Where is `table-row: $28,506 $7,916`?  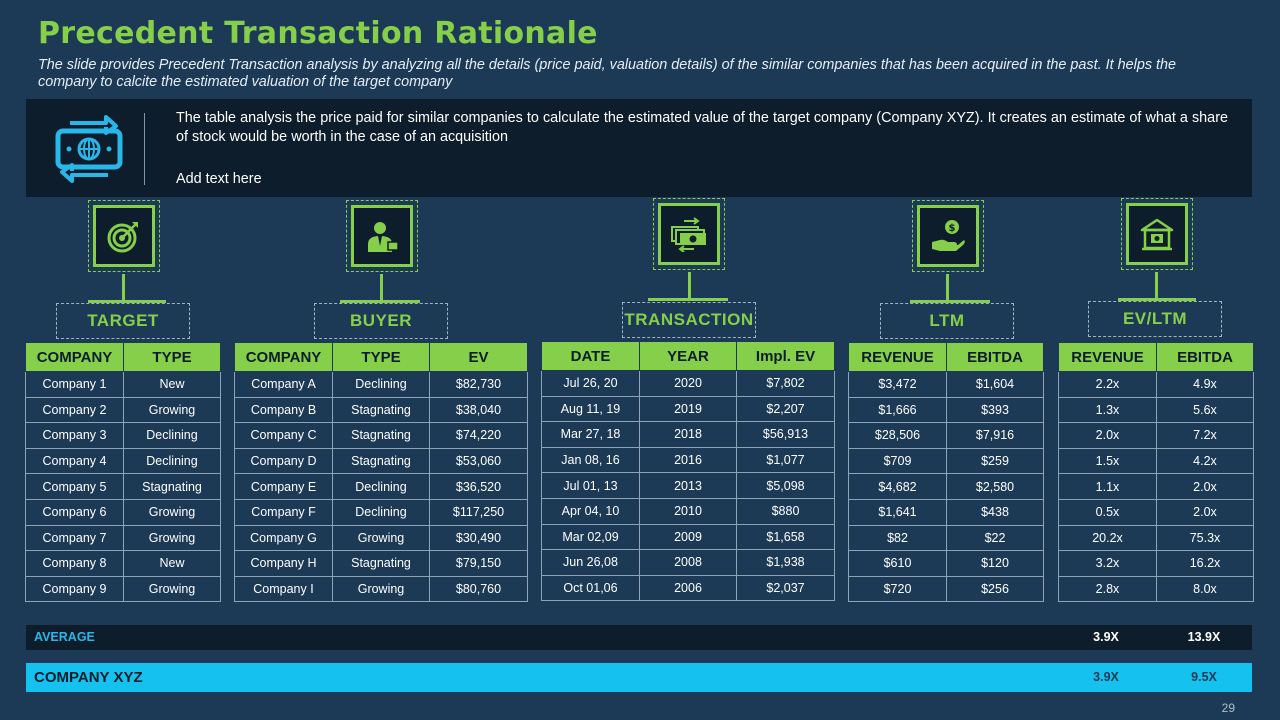
table-row: $28,506 $7,916 is located at coordinates (946, 435).